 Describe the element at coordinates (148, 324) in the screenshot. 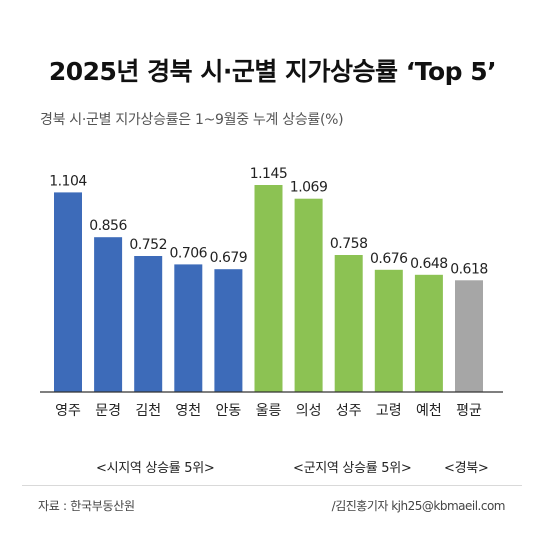

I see `bar-김천` at that location.